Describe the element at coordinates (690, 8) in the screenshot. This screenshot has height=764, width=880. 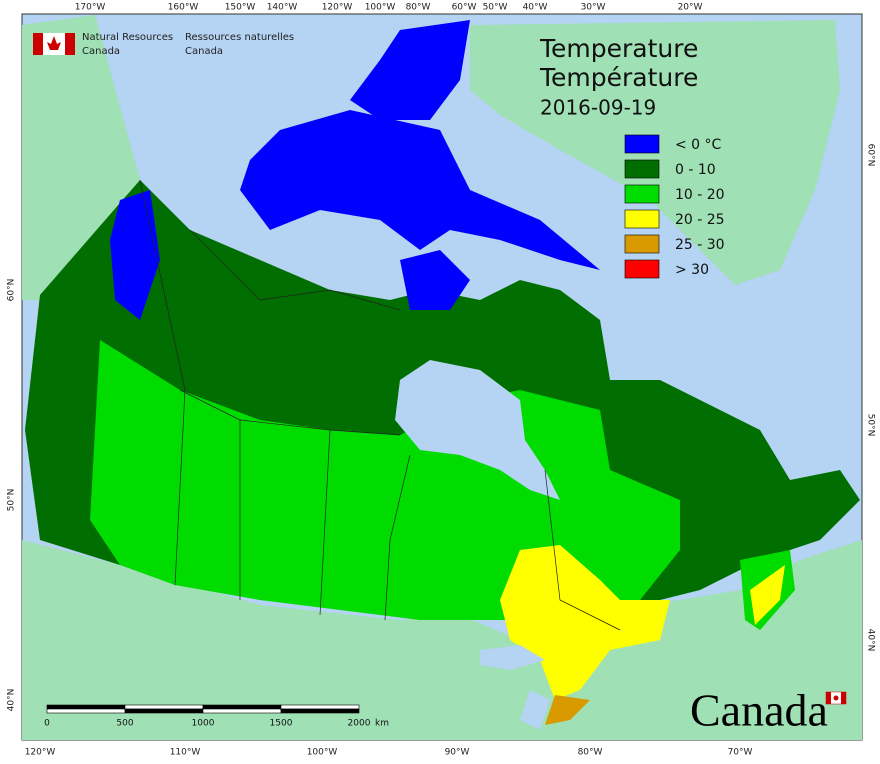
I see `longitude-label: 20°W` at that location.